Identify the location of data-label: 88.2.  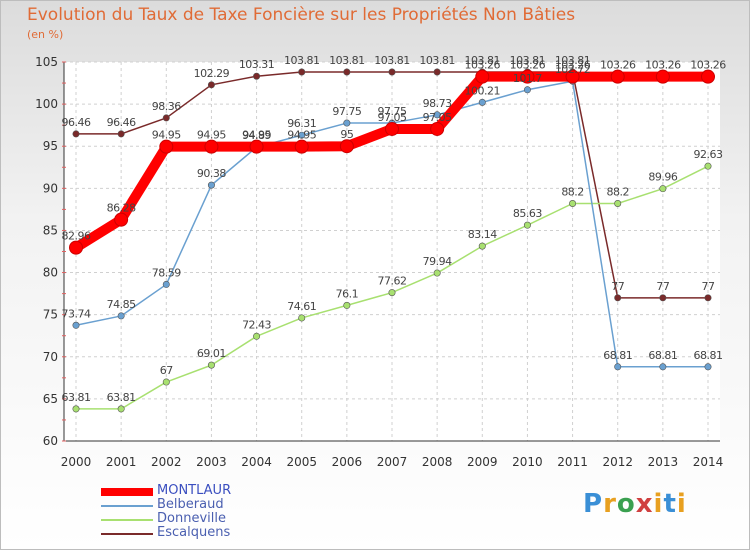
(617, 191).